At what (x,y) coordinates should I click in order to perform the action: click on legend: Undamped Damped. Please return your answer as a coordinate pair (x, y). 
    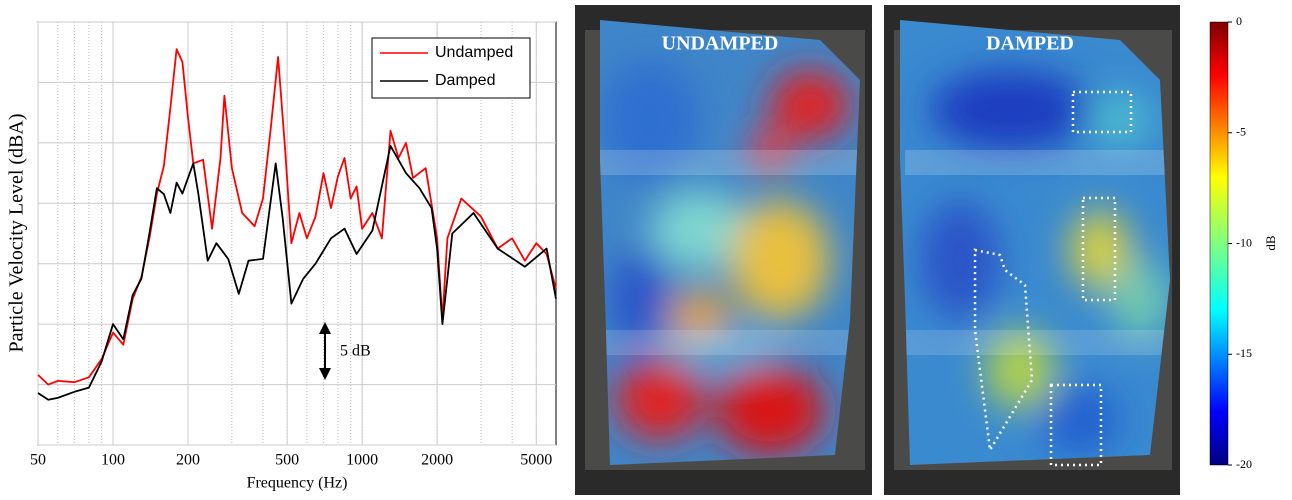
    Looking at the image, I should click on (451, 68).